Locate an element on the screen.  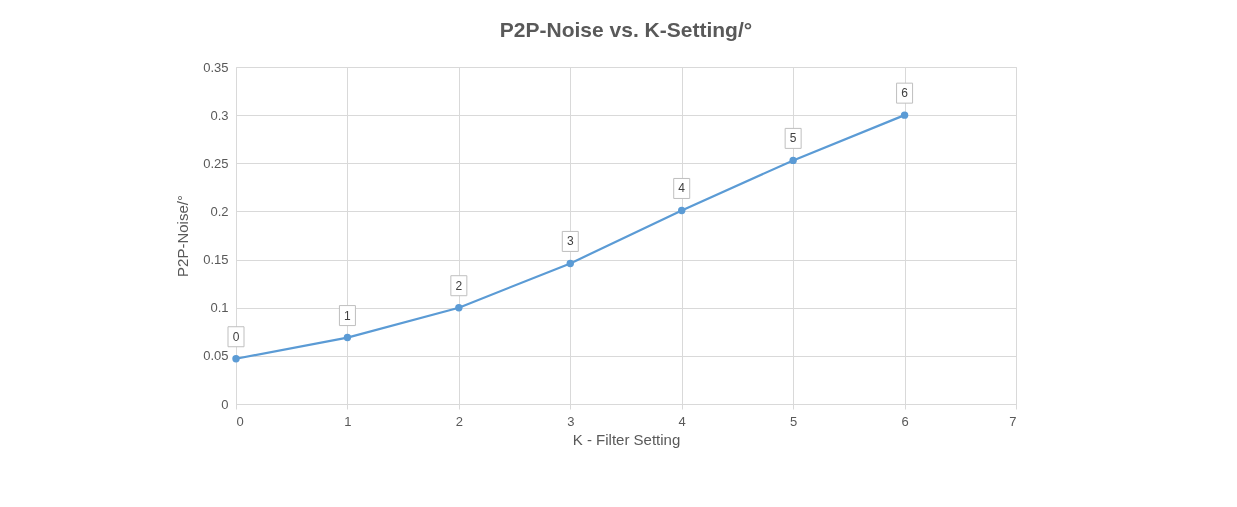
y-tick-label: 0.05 is located at coordinates (216, 356).